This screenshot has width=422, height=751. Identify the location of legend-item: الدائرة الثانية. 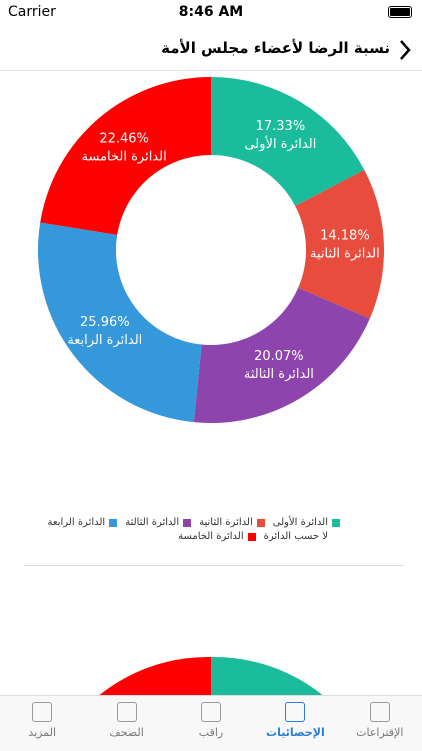
(232, 522).